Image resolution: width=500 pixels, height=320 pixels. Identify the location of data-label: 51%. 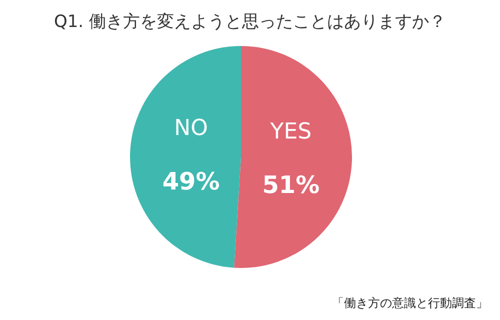
(291, 184).